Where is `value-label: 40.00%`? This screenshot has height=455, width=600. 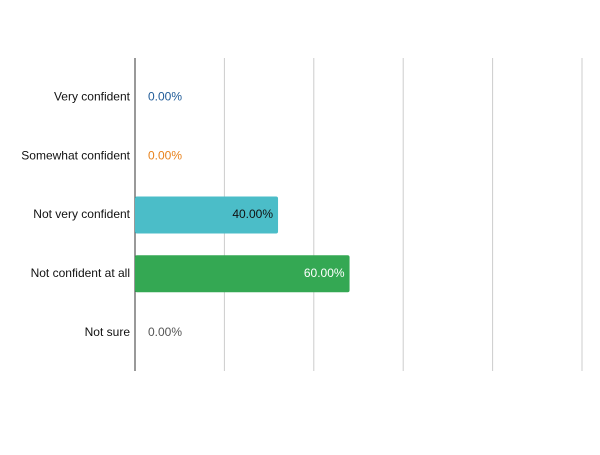
value-label: 40.00% is located at coordinates (252, 214).